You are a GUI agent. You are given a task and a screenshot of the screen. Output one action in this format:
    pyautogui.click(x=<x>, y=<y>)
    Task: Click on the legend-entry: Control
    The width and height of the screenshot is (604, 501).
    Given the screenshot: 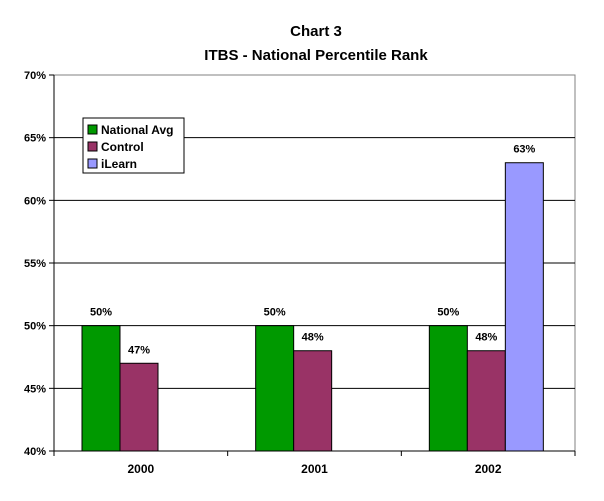 What is the action you would take?
    pyautogui.click(x=122, y=147)
    